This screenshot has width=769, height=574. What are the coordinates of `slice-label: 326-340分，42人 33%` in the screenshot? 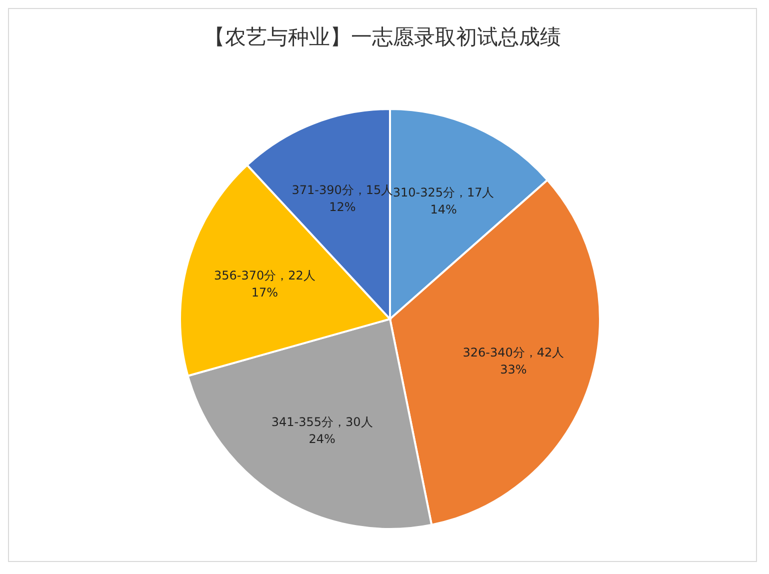 It's located at (513, 360).